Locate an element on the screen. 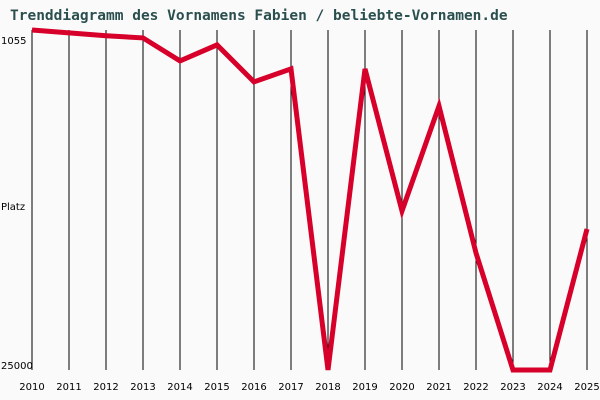 This screenshot has width=600, height=400. x-tick-label-2015: 2015 is located at coordinates (217, 387).